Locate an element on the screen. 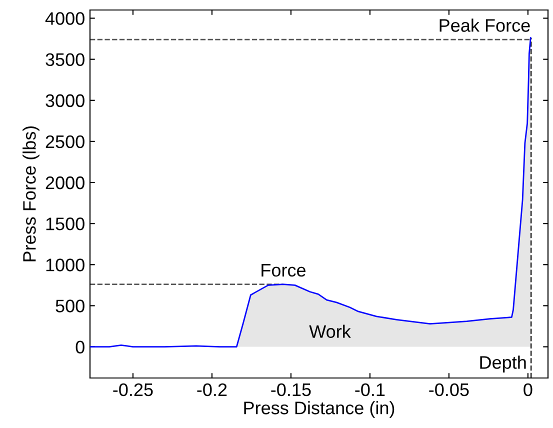 This screenshot has width=553, height=428. x-tick-label: -0.1 is located at coordinates (370, 389).